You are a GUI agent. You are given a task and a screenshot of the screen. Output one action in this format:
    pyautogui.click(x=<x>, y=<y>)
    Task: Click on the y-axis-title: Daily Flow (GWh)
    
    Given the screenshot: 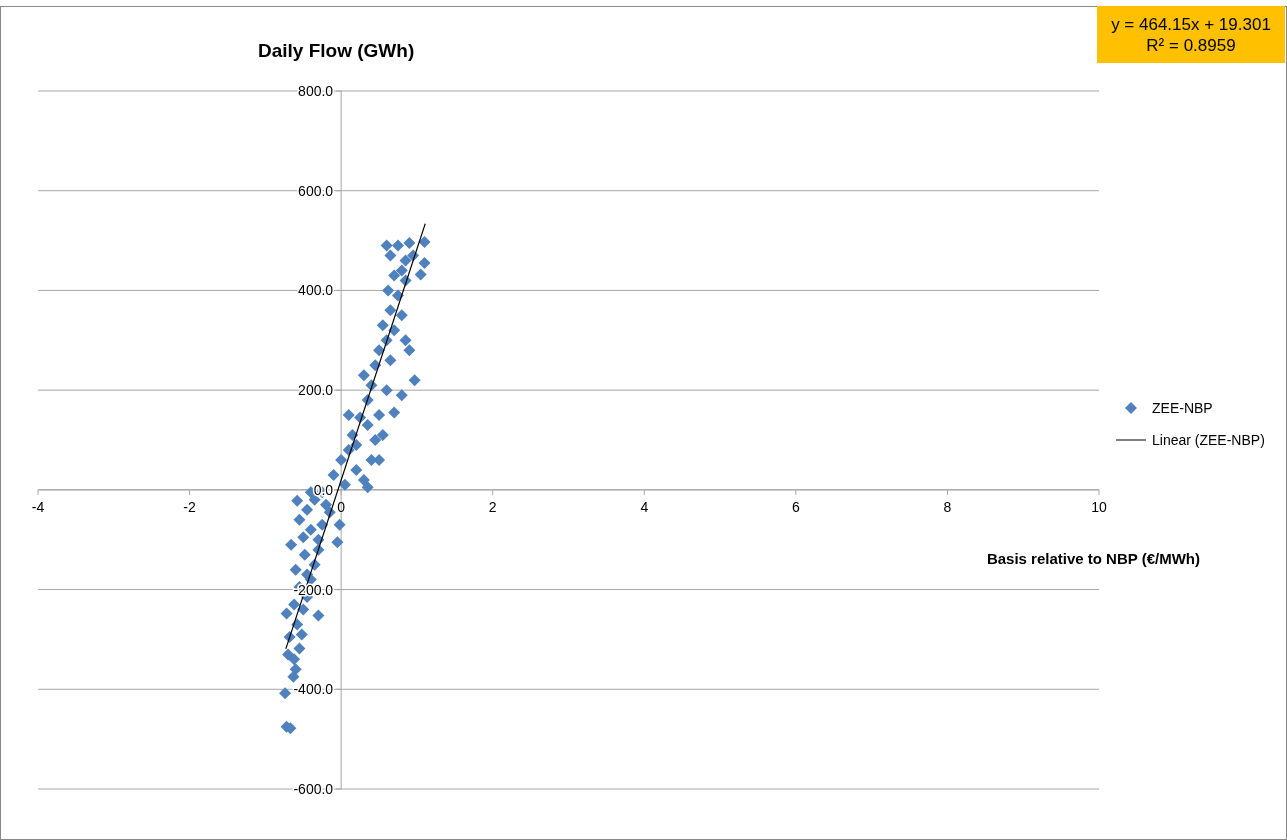 What is the action you would take?
    pyautogui.click(x=336, y=50)
    